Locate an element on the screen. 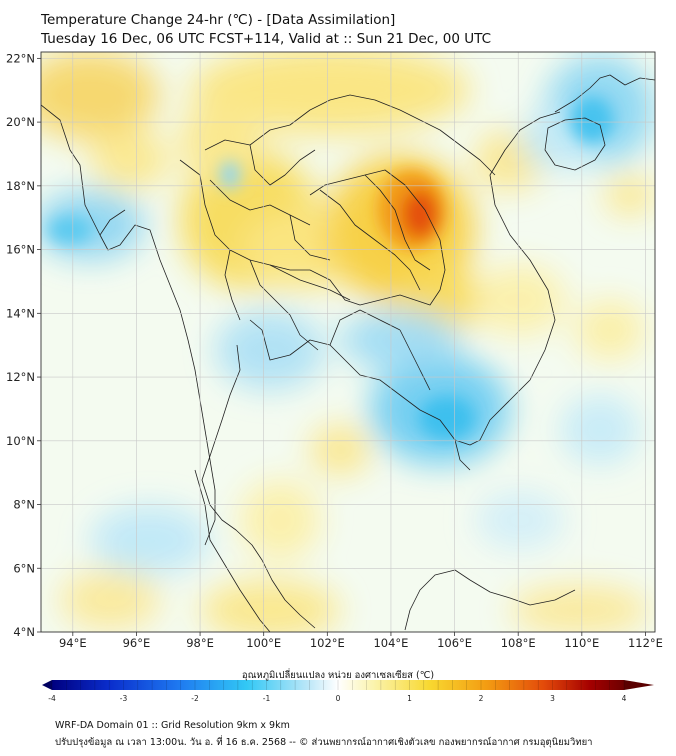  y-tick-label: 6°N is located at coordinates (24, 568).